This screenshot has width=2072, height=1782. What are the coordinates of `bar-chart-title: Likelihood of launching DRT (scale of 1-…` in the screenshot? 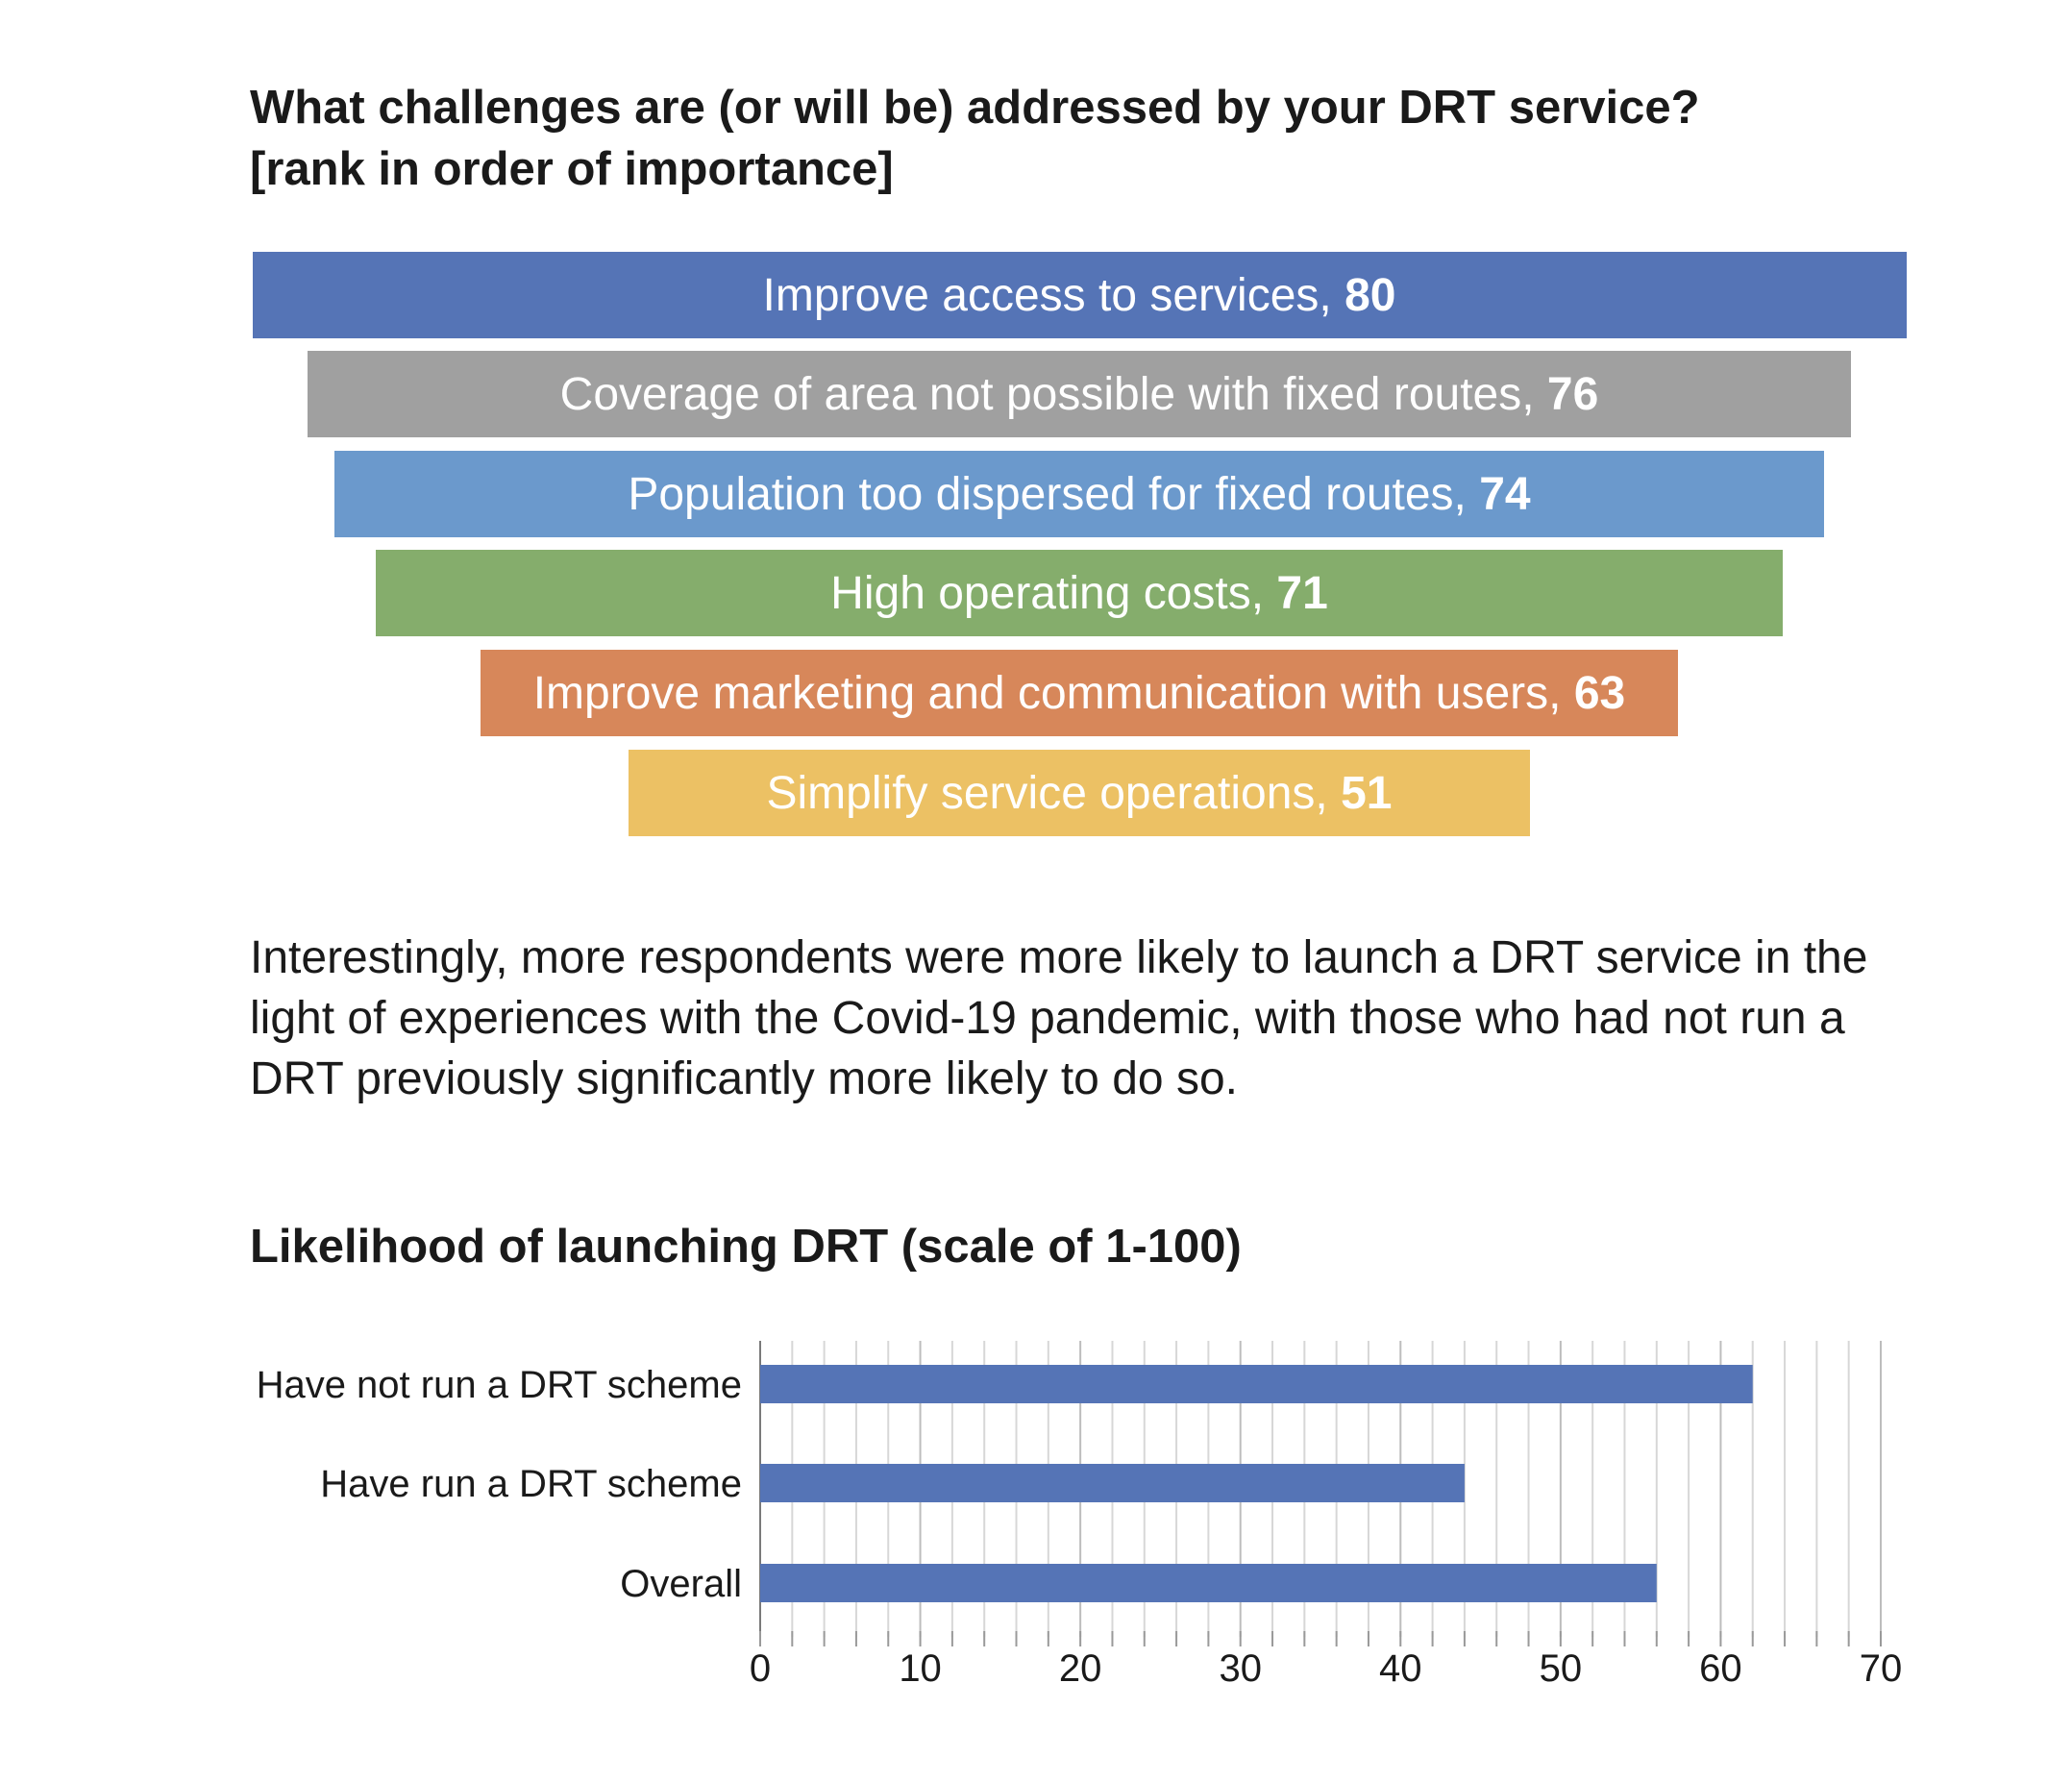 It's located at (746, 1247).